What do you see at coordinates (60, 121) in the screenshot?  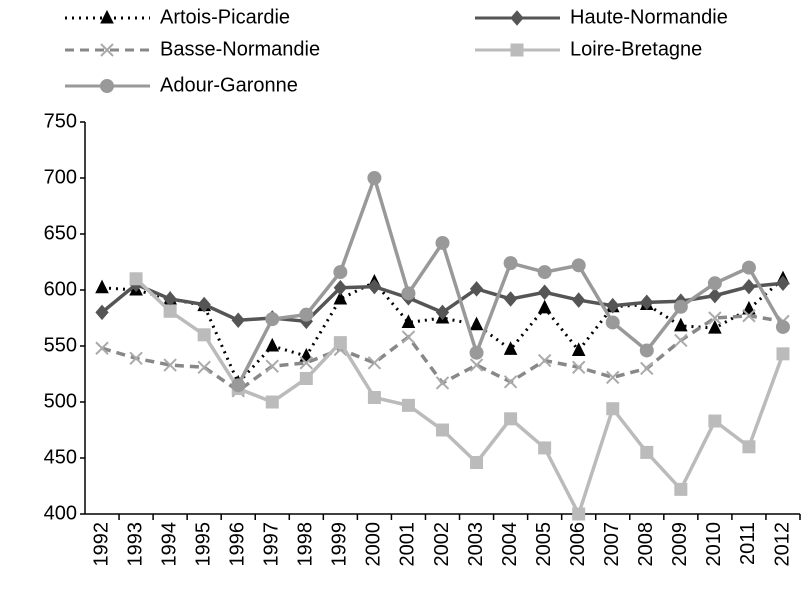 I see `y-tick-label: 750` at bounding box center [60, 121].